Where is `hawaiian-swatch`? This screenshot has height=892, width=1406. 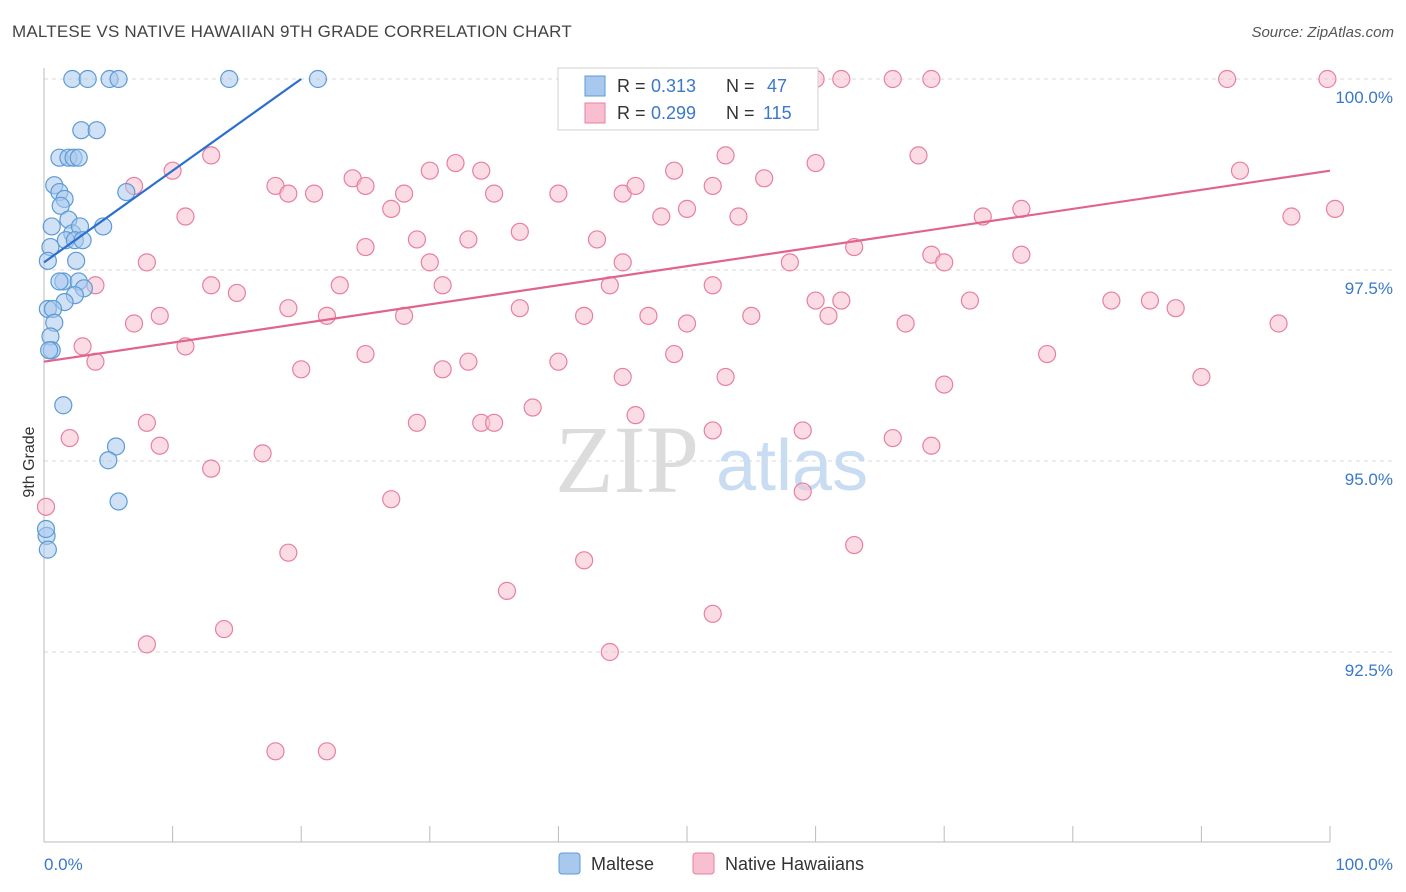 hawaiian-swatch is located at coordinates (595, 113).